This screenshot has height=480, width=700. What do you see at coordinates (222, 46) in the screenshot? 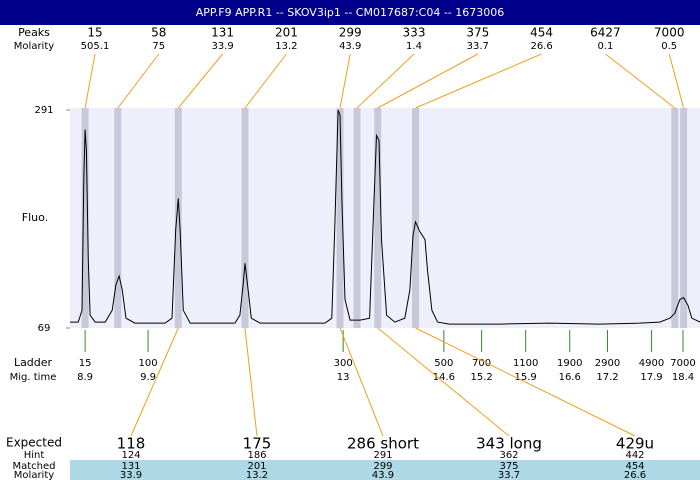
I see `peak-molarity: 33.9` at bounding box center [222, 46].